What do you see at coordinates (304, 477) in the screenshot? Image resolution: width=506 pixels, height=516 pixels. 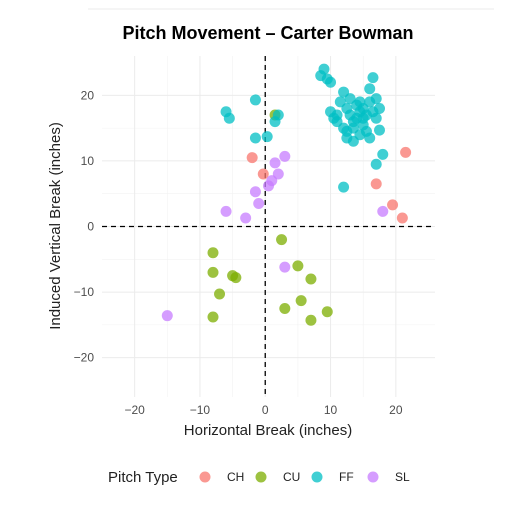 I see `legend-items: CH CU FF SL` at bounding box center [304, 477].